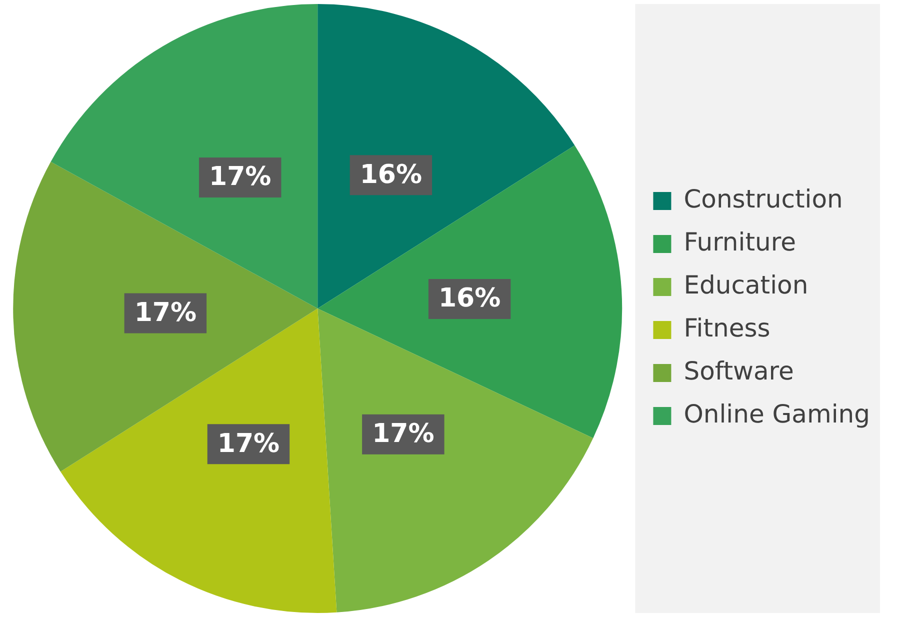 This screenshot has height=617, width=900. Describe the element at coordinates (727, 328) in the screenshot. I see `legend-label: Fitness` at that location.